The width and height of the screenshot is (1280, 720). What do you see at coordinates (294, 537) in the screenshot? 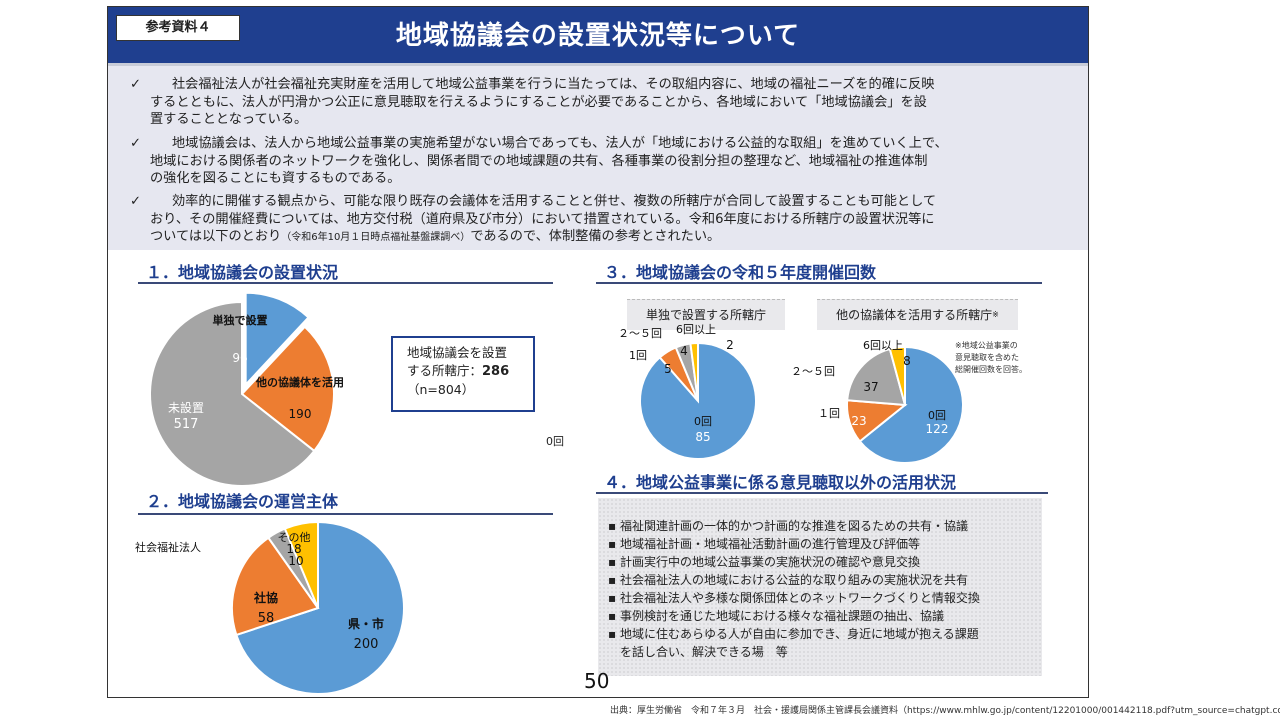
I see `operator-slice-label: その他` at bounding box center [294, 537].